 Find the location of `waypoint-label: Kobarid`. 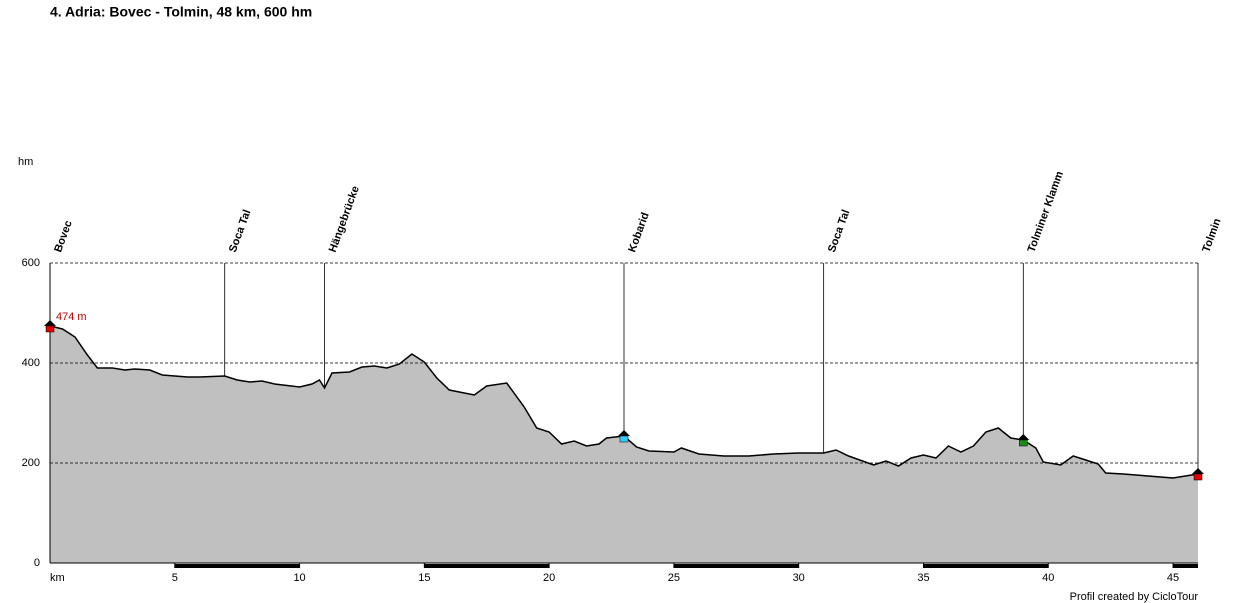

waypoint-label: Kobarid is located at coordinates (638, 232).